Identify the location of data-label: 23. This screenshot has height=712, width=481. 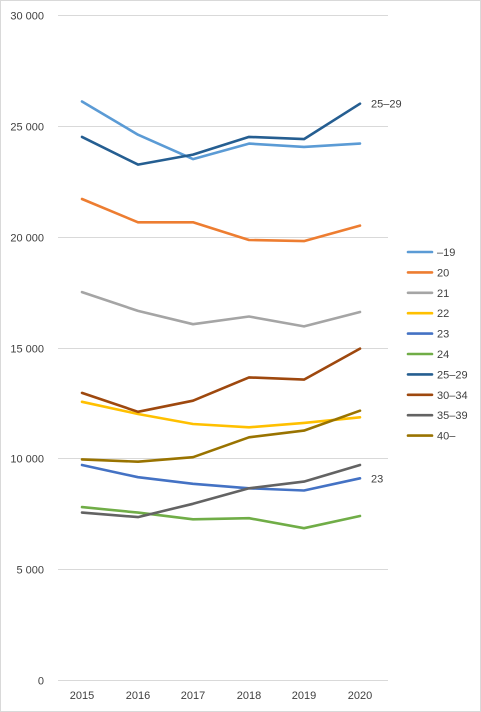
(377, 479).